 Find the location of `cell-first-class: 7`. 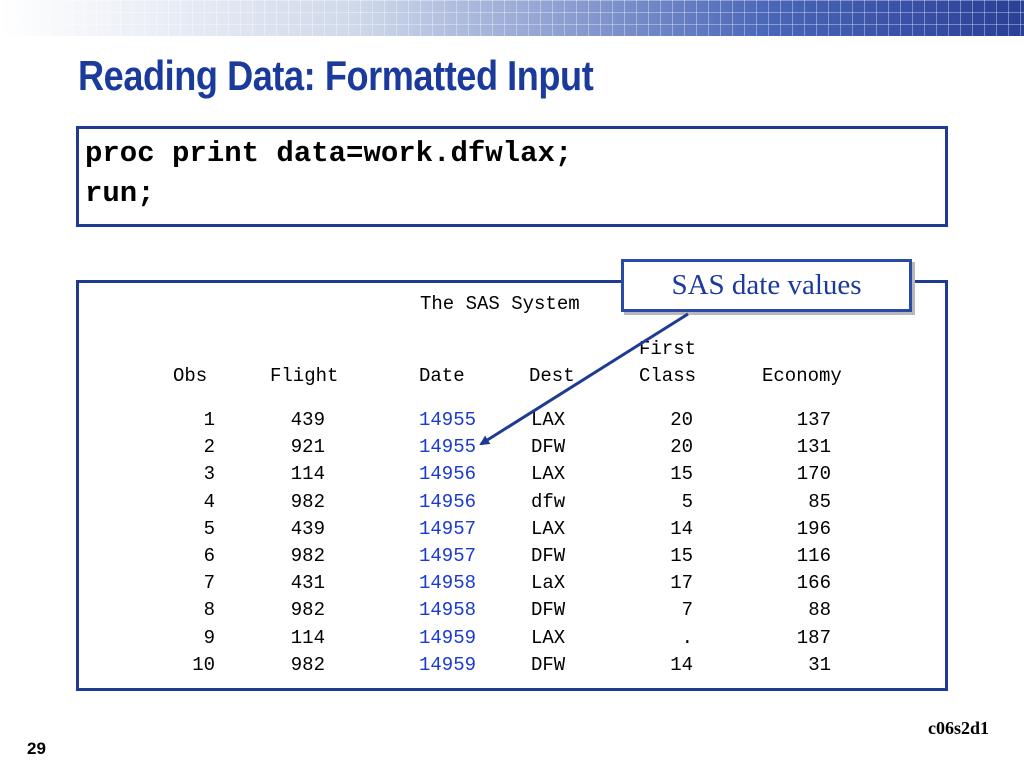

cell-first-class: 7 is located at coordinates (687, 610).